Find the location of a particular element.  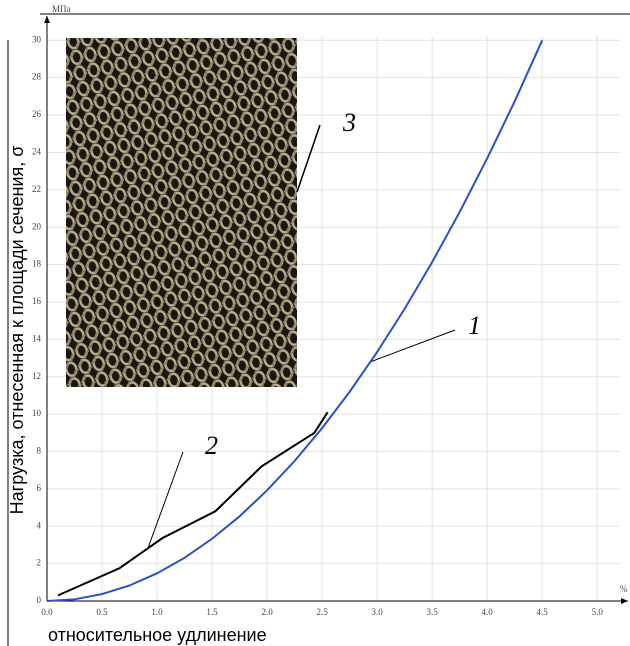

y-tick-label: 24 is located at coordinates (37, 152).